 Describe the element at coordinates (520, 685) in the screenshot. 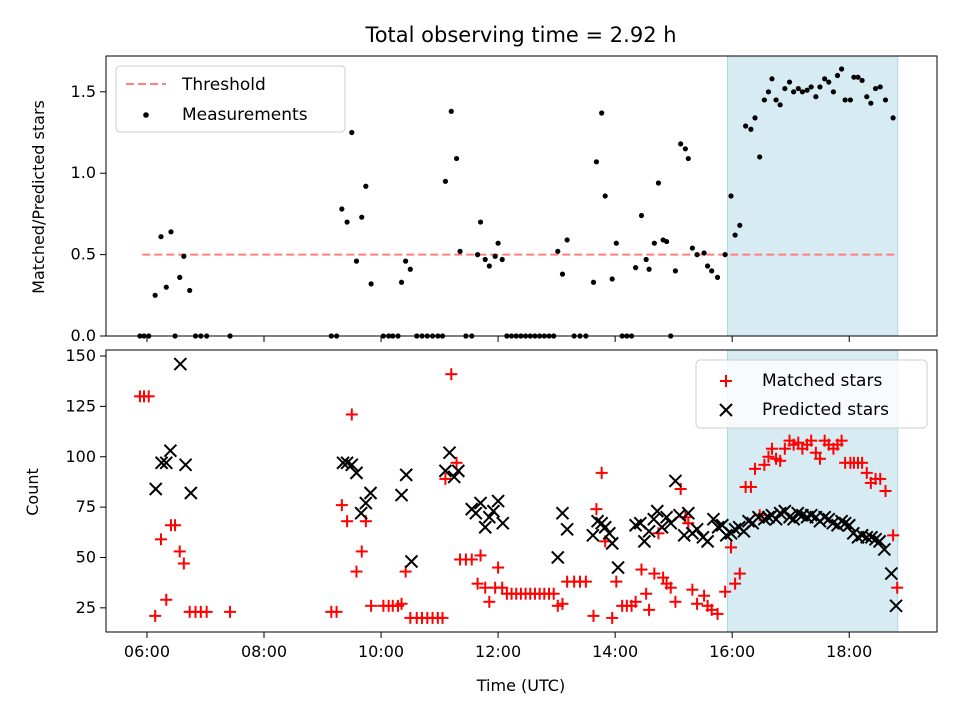

I see `x-axis-label: Time (UTC)` at that location.